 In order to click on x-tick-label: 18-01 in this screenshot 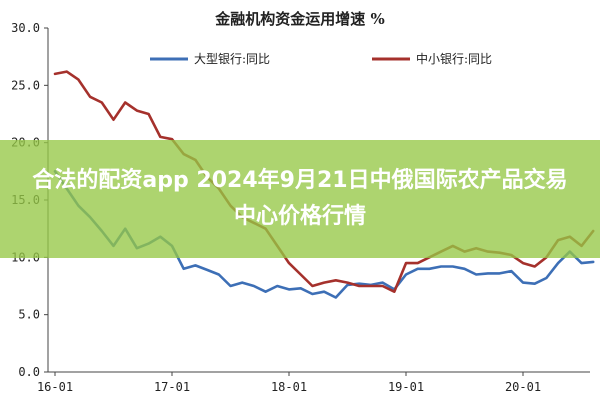, I will do `click(289, 387)`.